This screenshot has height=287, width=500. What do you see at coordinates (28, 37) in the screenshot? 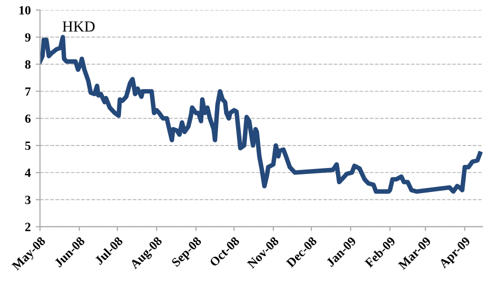
I see `y-tick-label: 9` at bounding box center [28, 37].